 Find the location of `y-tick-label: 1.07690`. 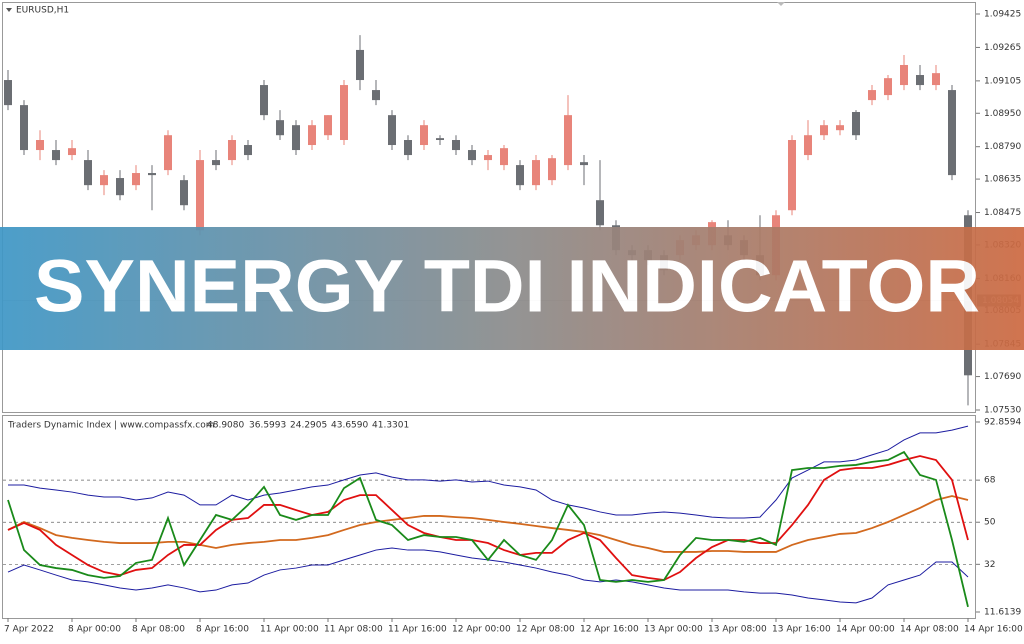

y-tick-label: 1.07690 is located at coordinates (1002, 377).